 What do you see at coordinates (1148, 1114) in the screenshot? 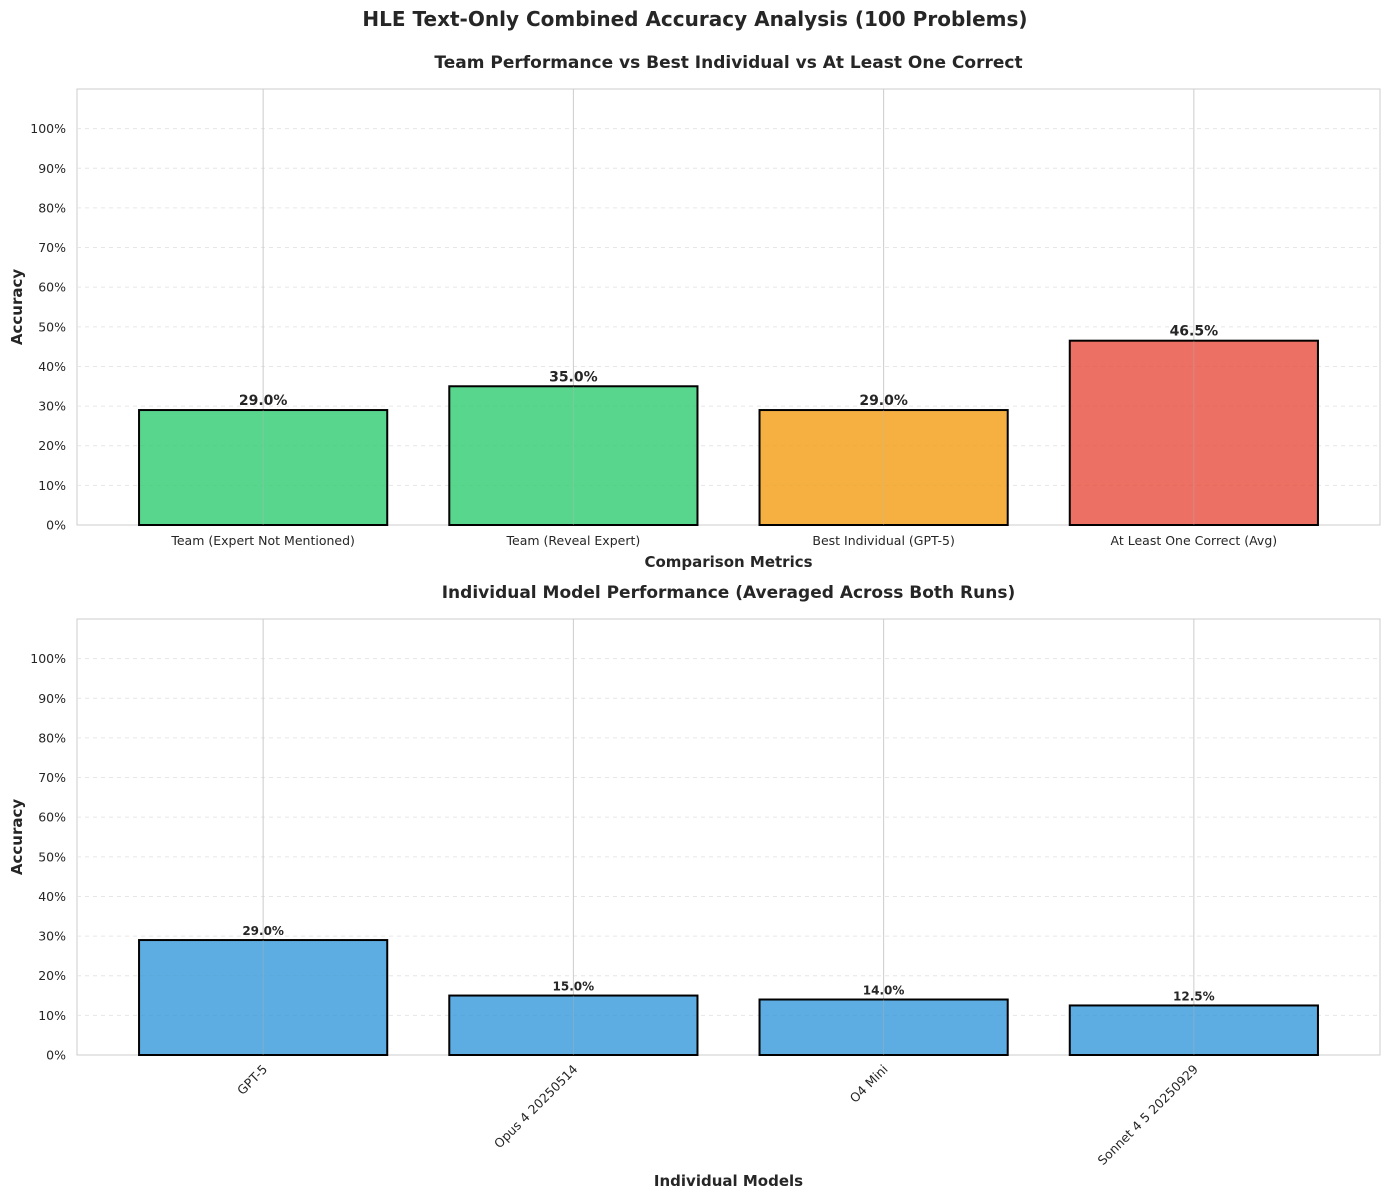
I see `x-tick-label: Sonnet 4 5 20250929` at bounding box center [1148, 1114].